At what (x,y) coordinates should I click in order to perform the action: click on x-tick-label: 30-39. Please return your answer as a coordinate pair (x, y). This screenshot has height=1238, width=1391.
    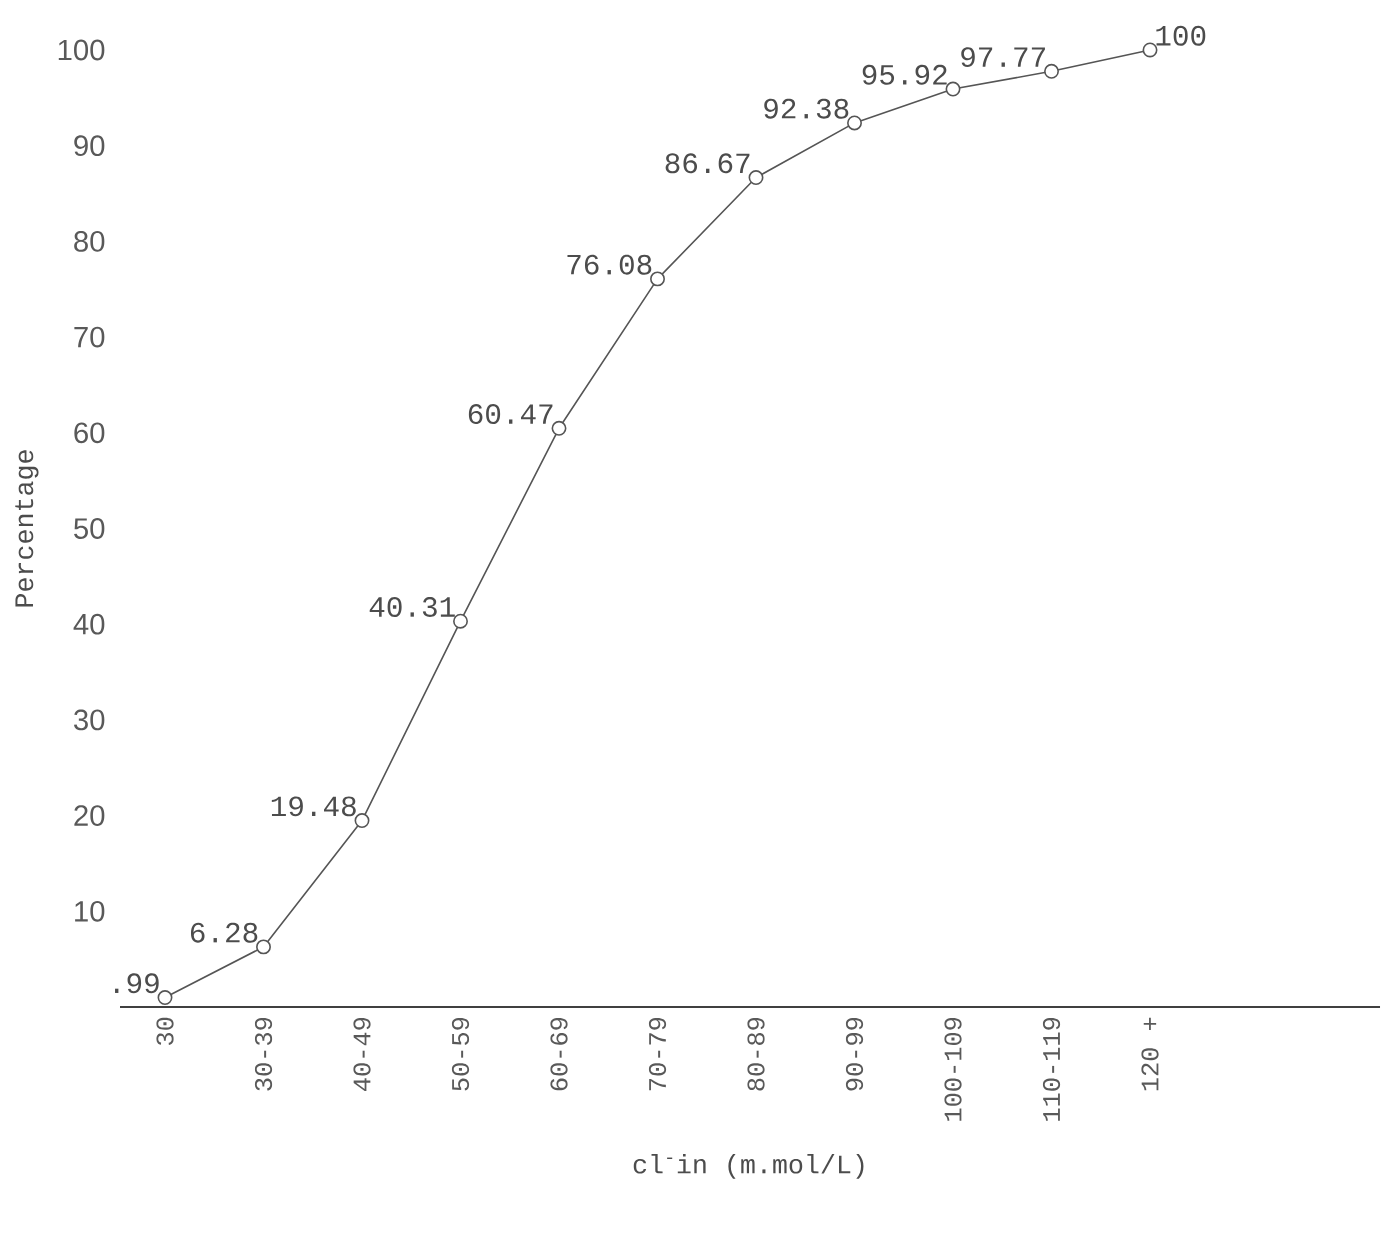
    Looking at the image, I should click on (263, 1054).